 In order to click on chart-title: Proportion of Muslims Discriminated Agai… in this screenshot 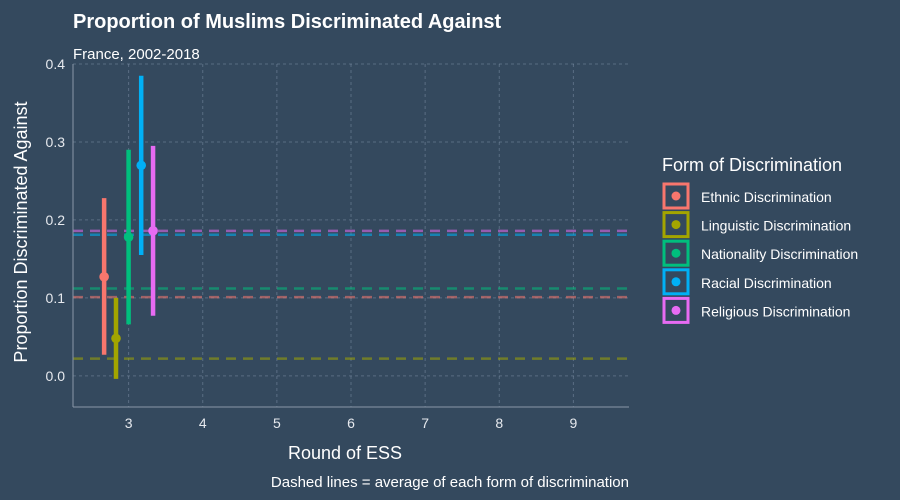, I will do `click(287, 22)`.